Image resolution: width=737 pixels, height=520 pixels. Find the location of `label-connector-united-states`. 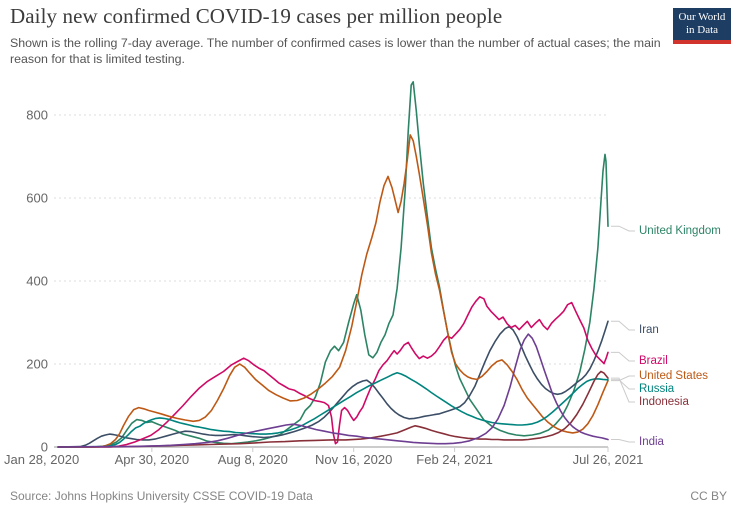

label-connector-united-states is located at coordinates (623, 378).